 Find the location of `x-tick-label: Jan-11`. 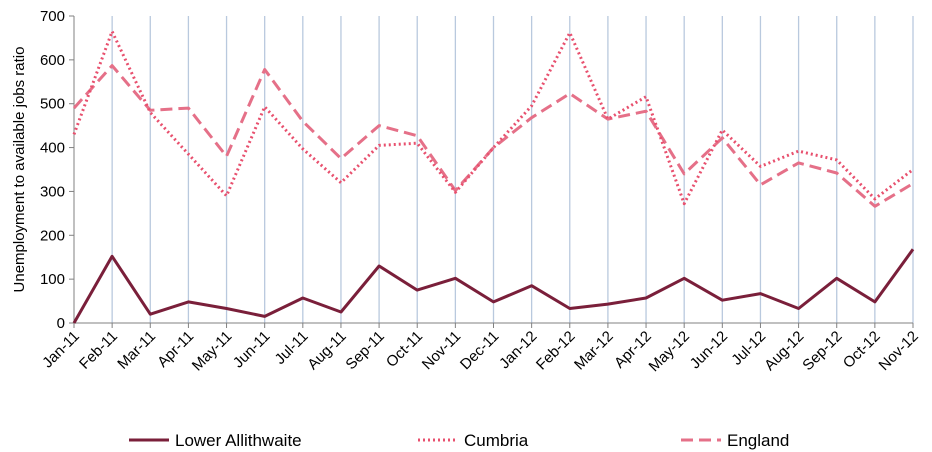

x-tick-label: Jan-11 is located at coordinates (61, 350).